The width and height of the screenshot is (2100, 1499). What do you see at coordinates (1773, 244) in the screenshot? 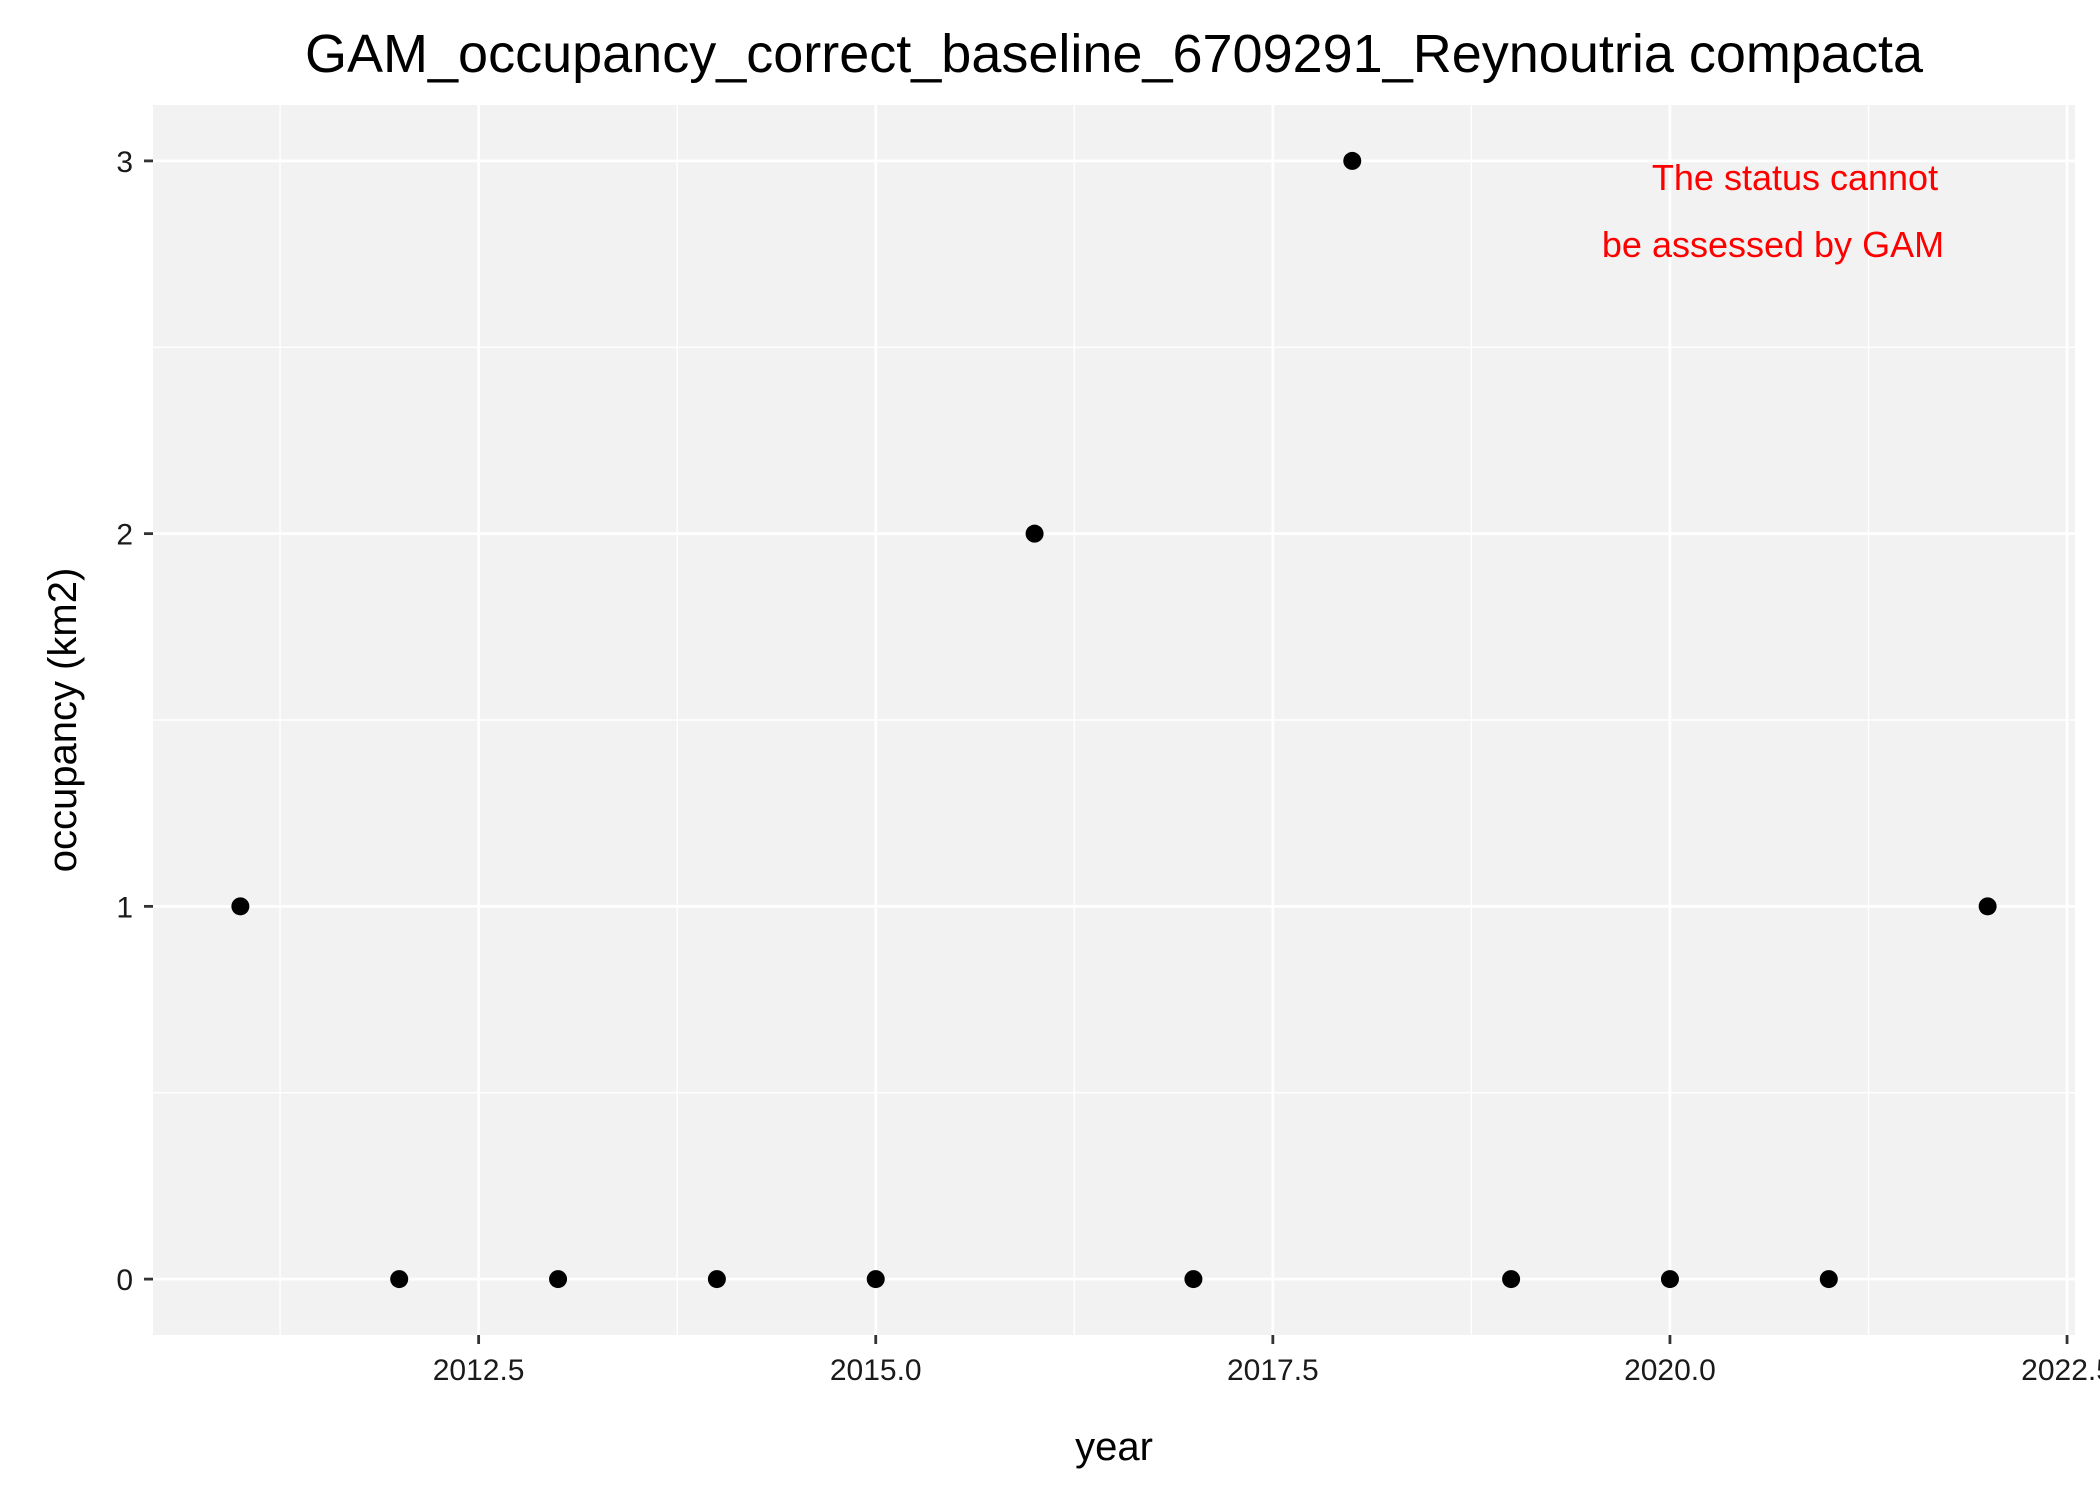
I see `status-annotation-line-2: be assessed by GAM` at bounding box center [1773, 244].